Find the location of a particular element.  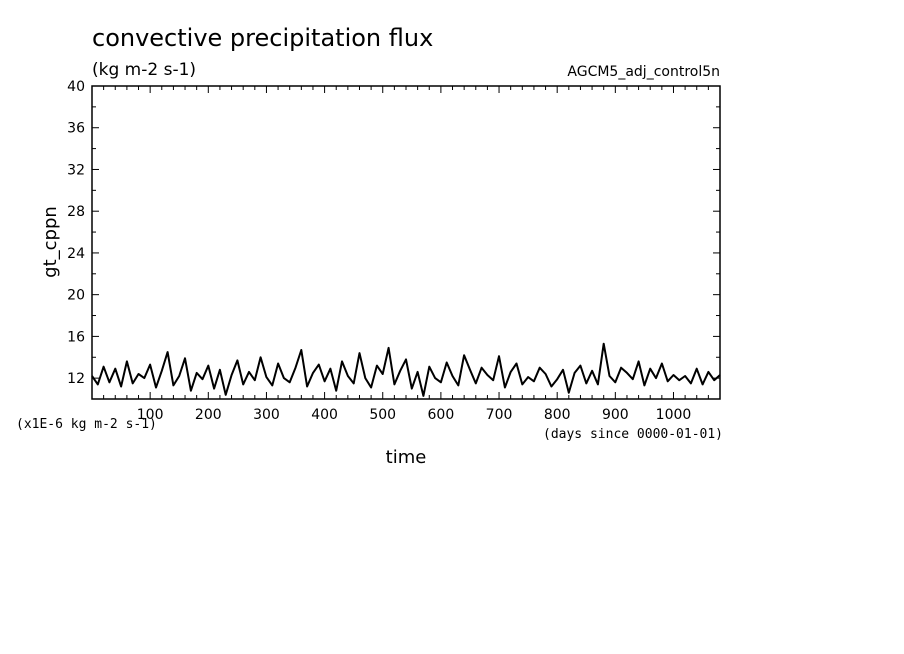

x-tick-label: 400 is located at coordinates (324, 415).